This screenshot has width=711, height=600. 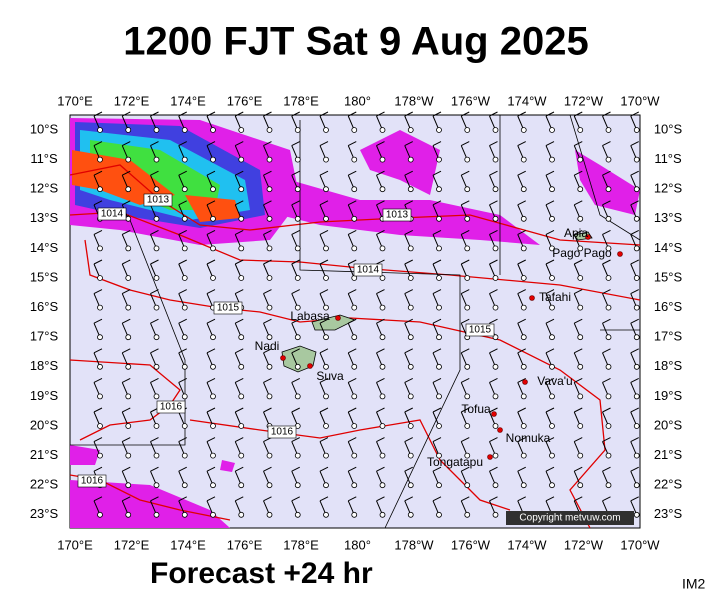 I want to click on lon-label: 180°, so click(x=357, y=100).